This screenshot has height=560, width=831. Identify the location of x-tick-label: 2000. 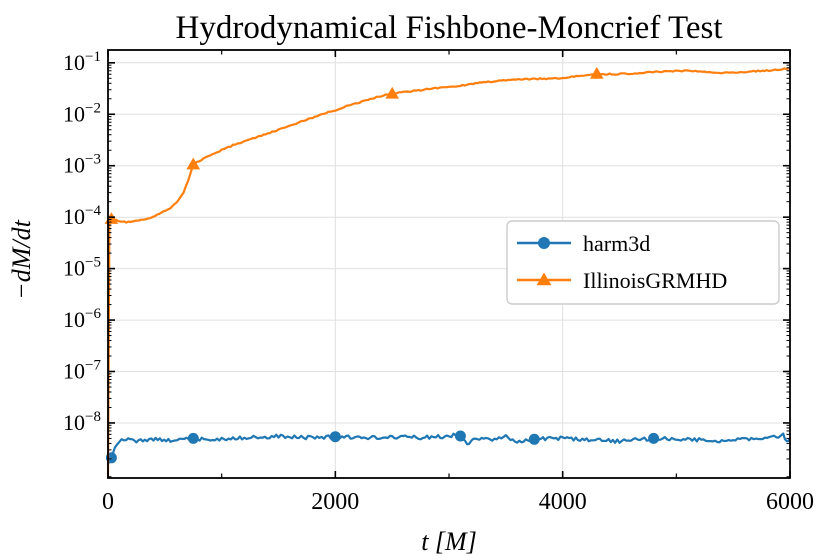
(335, 502).